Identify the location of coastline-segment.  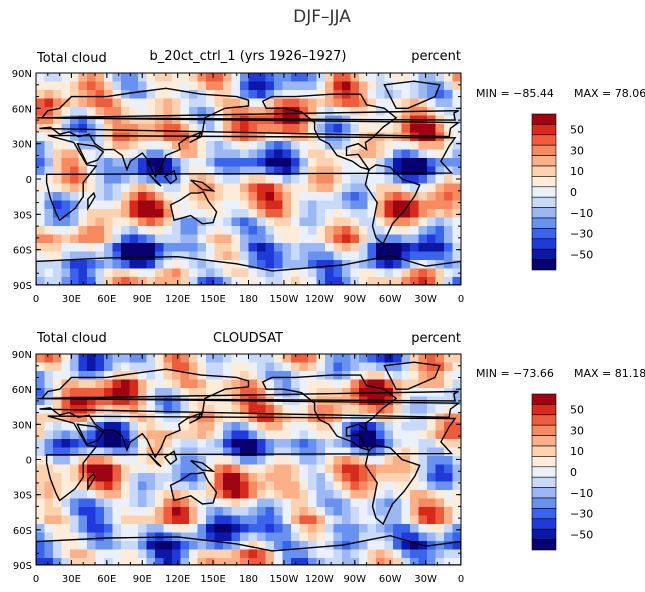
(170, 177).